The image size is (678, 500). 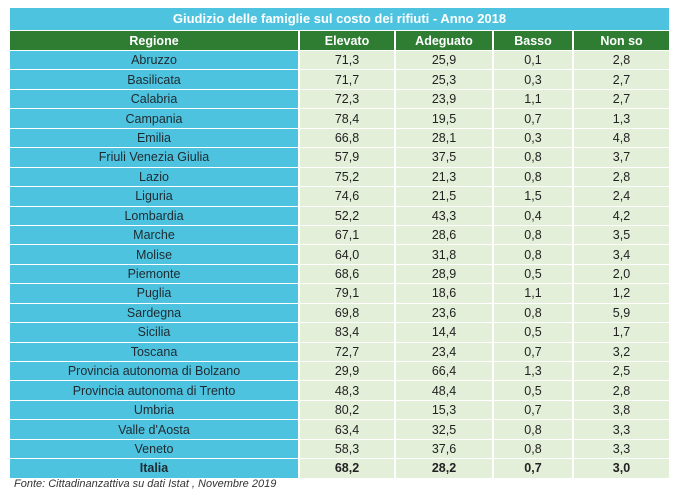 I want to click on adeguato-cell: 43,3, so click(x=444, y=216).